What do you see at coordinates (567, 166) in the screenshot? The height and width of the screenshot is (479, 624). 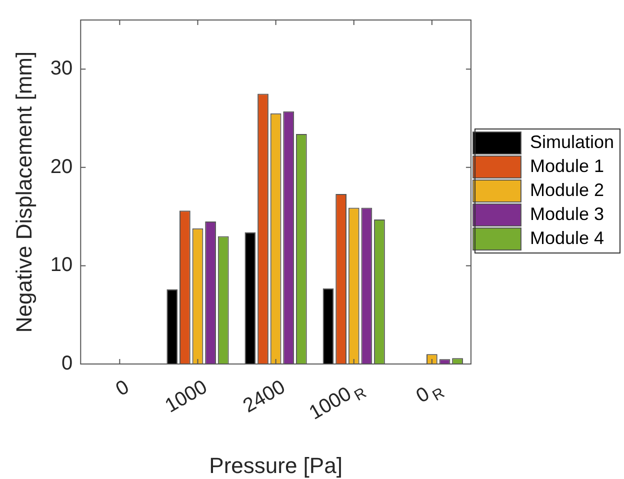 I see `legend-label: Module 1` at bounding box center [567, 166].